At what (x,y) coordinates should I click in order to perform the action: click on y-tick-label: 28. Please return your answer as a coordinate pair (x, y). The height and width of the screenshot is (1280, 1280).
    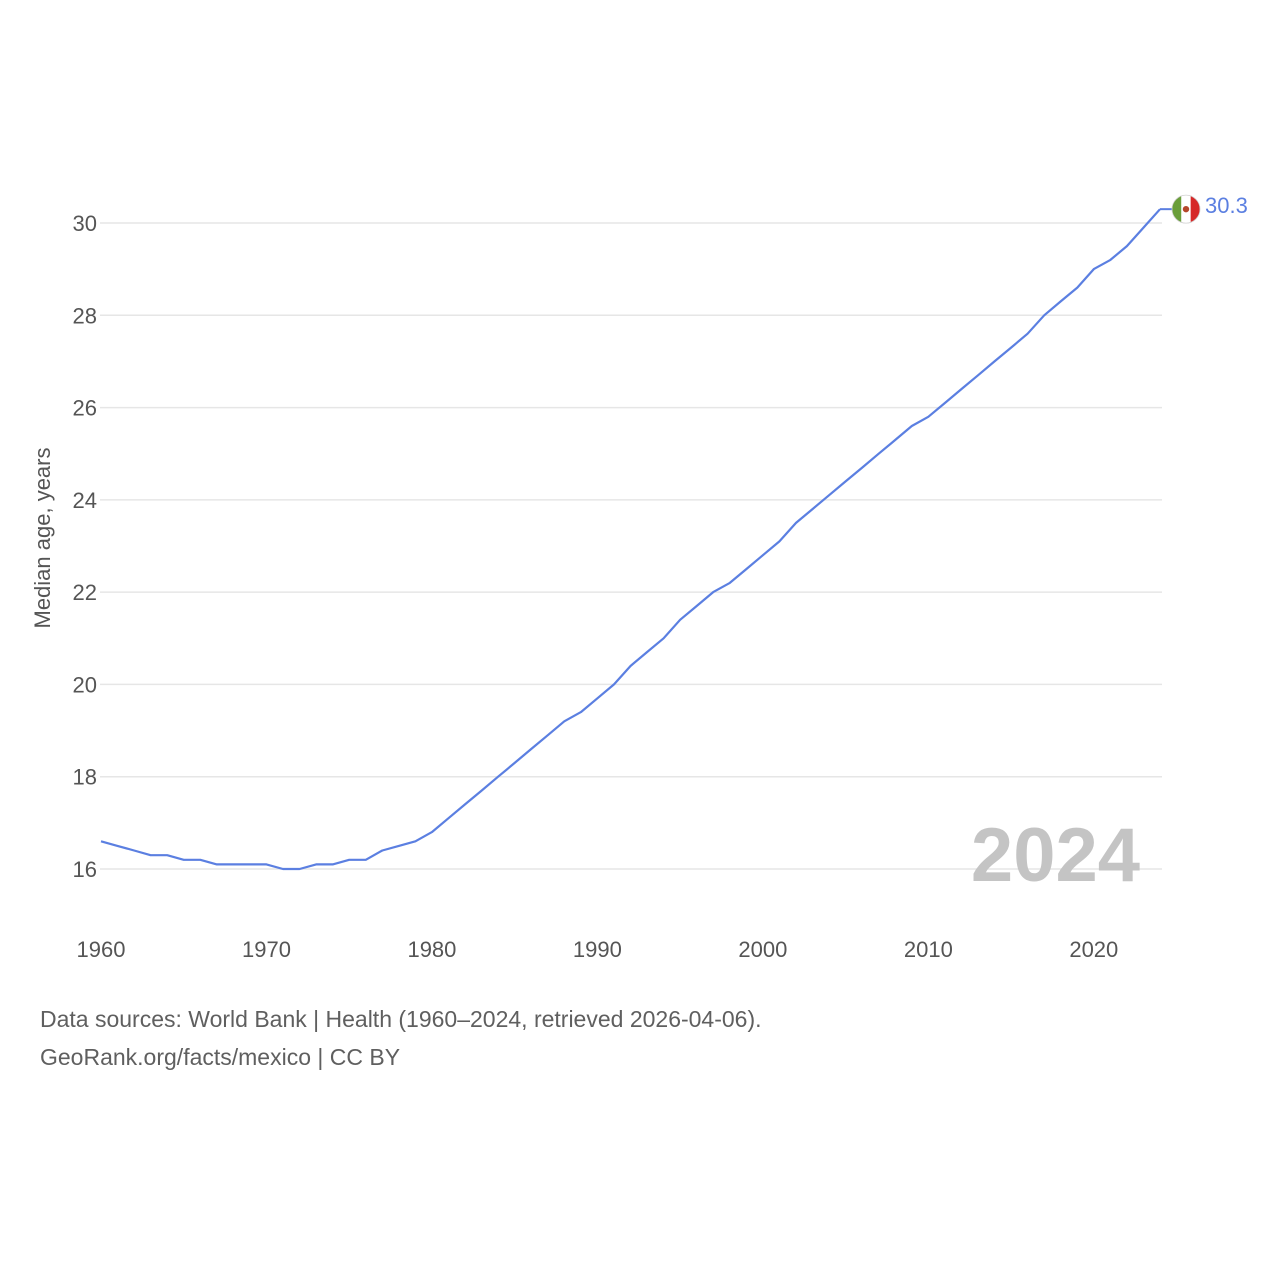
    Looking at the image, I should click on (85, 315).